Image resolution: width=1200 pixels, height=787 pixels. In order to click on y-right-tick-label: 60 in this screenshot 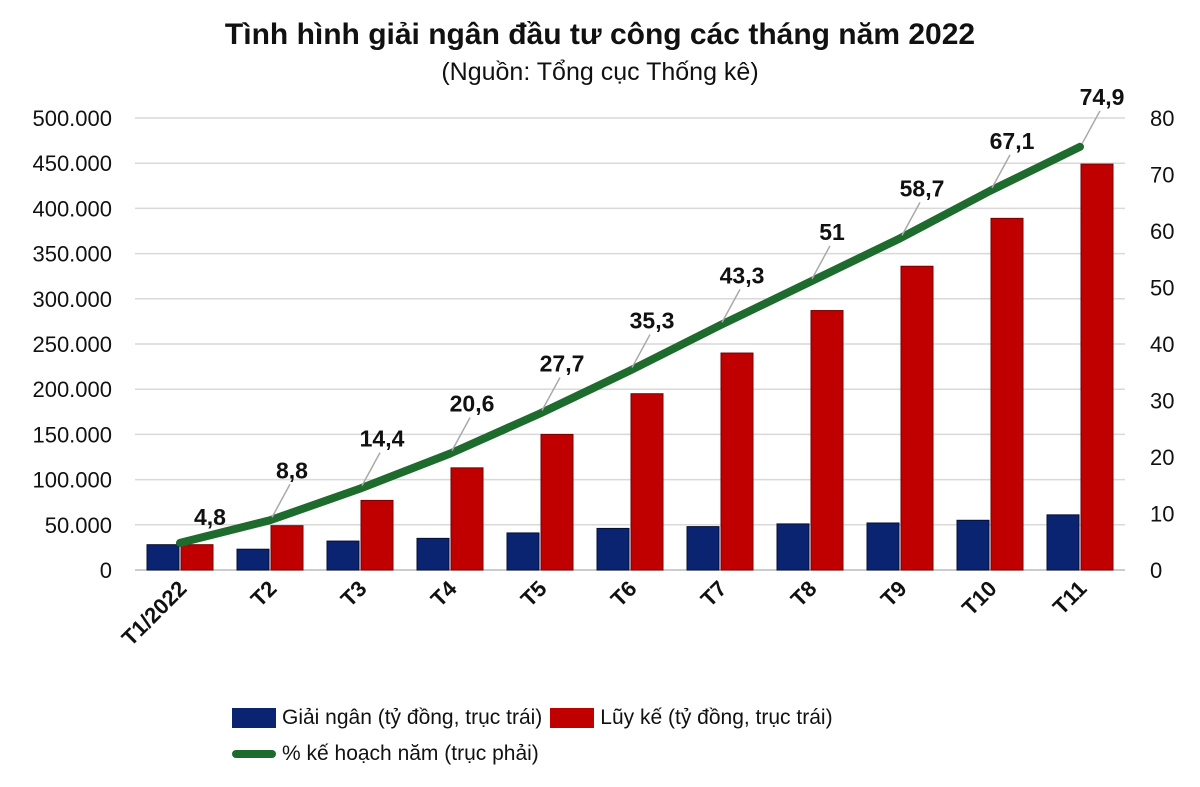, I will do `click(1162, 231)`.